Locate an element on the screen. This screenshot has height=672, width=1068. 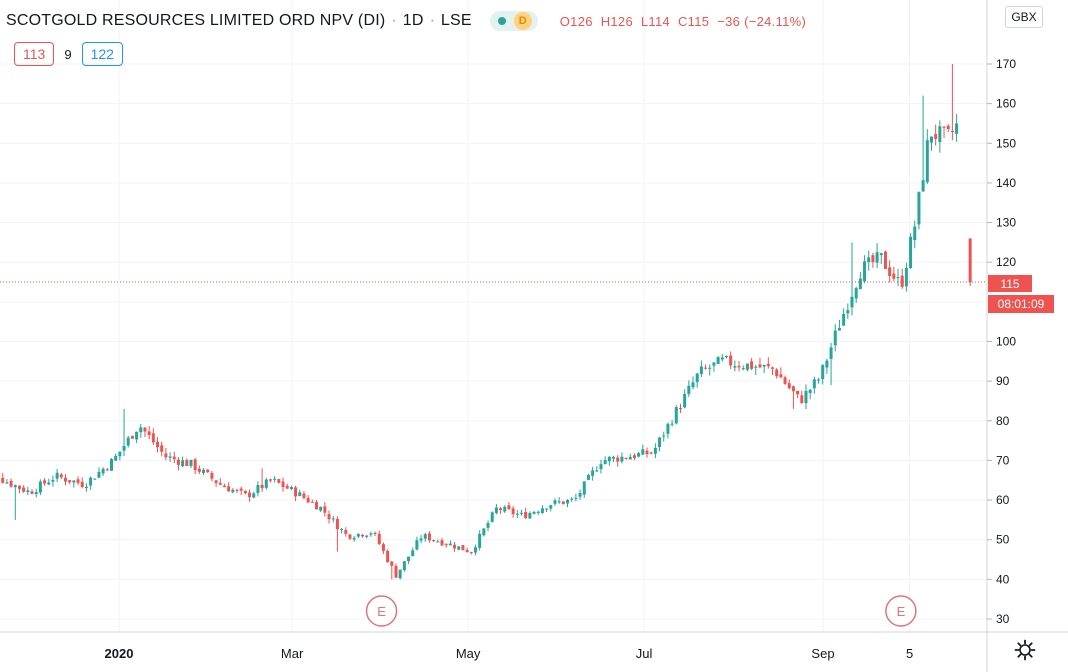
gear-icon is located at coordinates (1025, 650).